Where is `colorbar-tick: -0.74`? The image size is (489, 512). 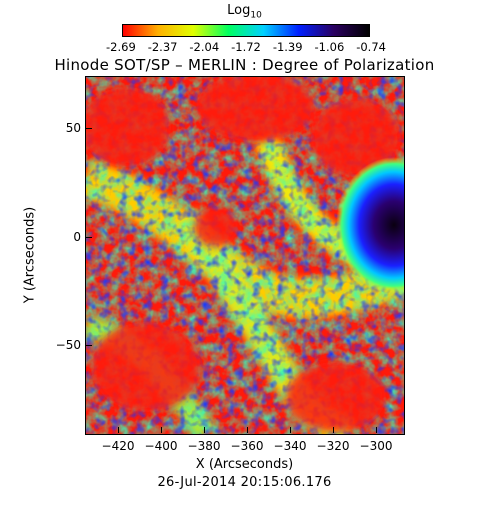
colorbar-tick: -0.74 is located at coordinates (371, 47).